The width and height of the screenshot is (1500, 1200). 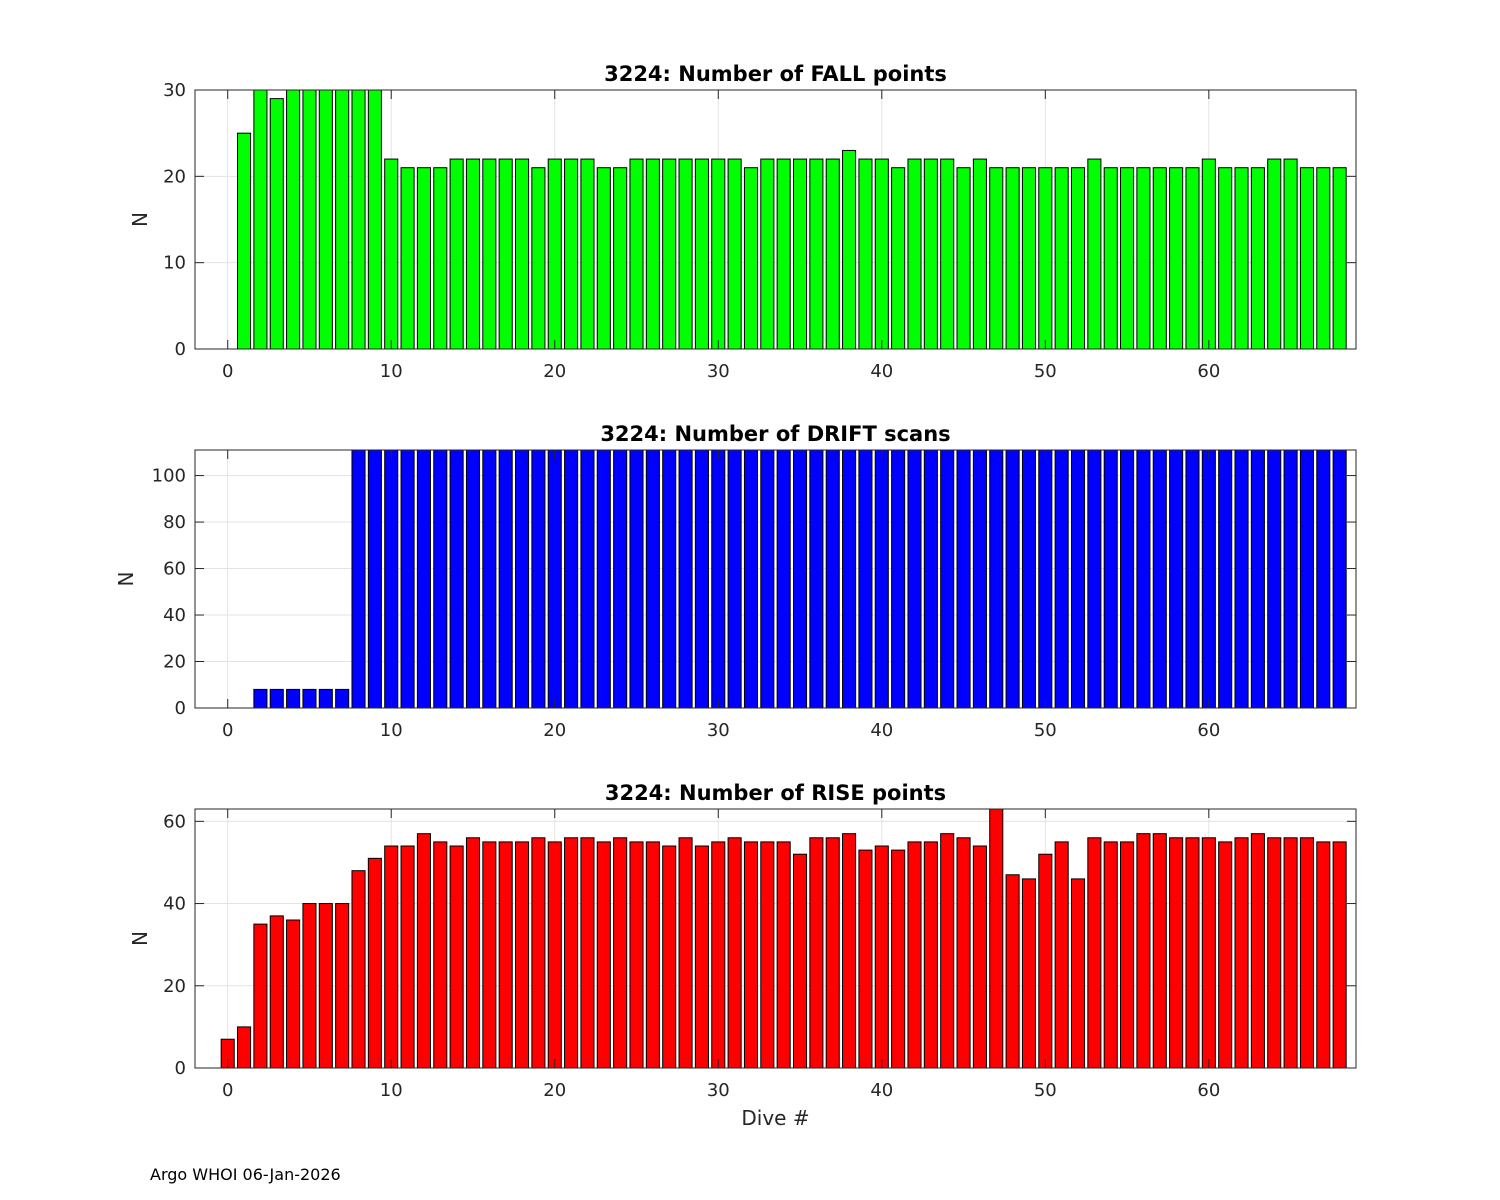 What do you see at coordinates (245, 1174) in the screenshot?
I see `footer-credit: Argo WHOI 06-Jan-2026` at bounding box center [245, 1174].